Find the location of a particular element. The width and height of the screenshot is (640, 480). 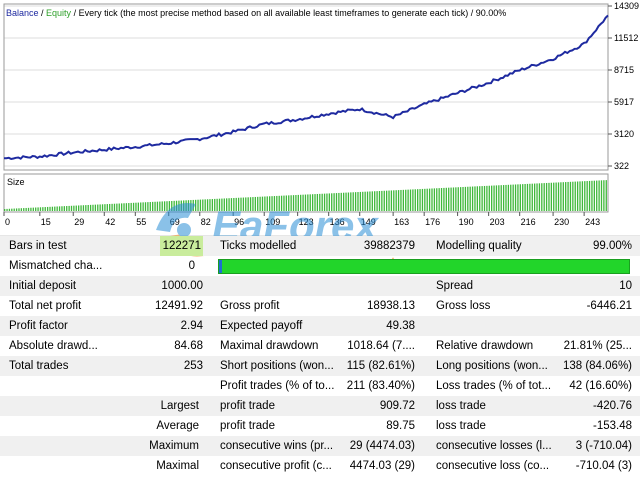

y-tick-label: 11512 is located at coordinates (626, 38).